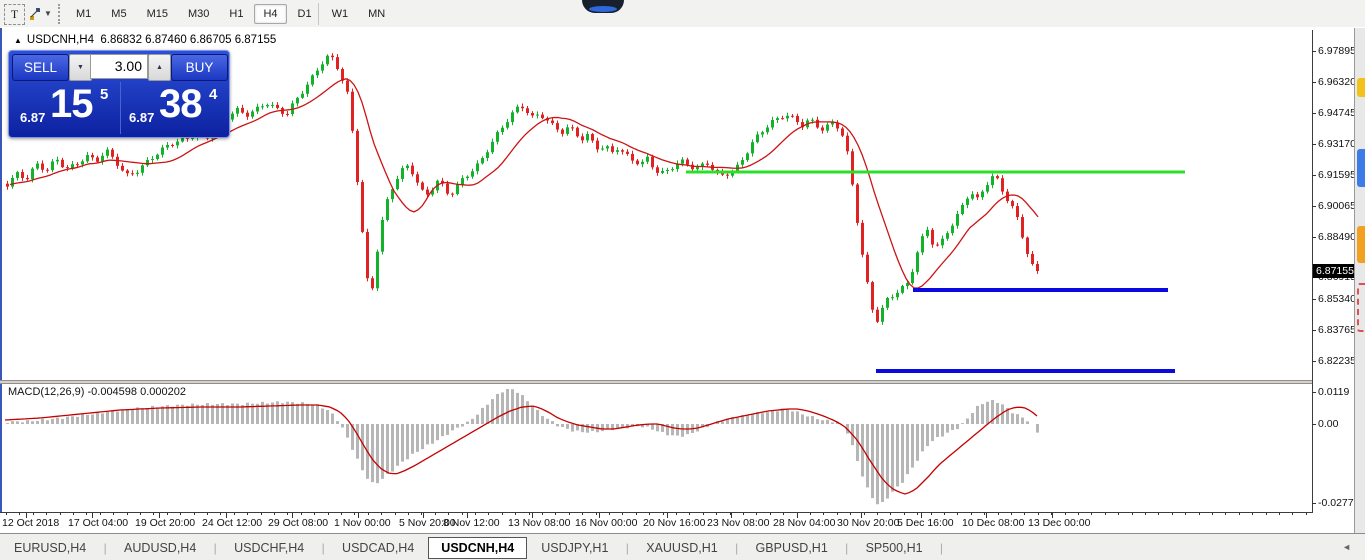 The image size is (1365, 560). What do you see at coordinates (269, 548) in the screenshot?
I see `symbol-tab-usdchf: USDCHF,H4` at bounding box center [269, 548].